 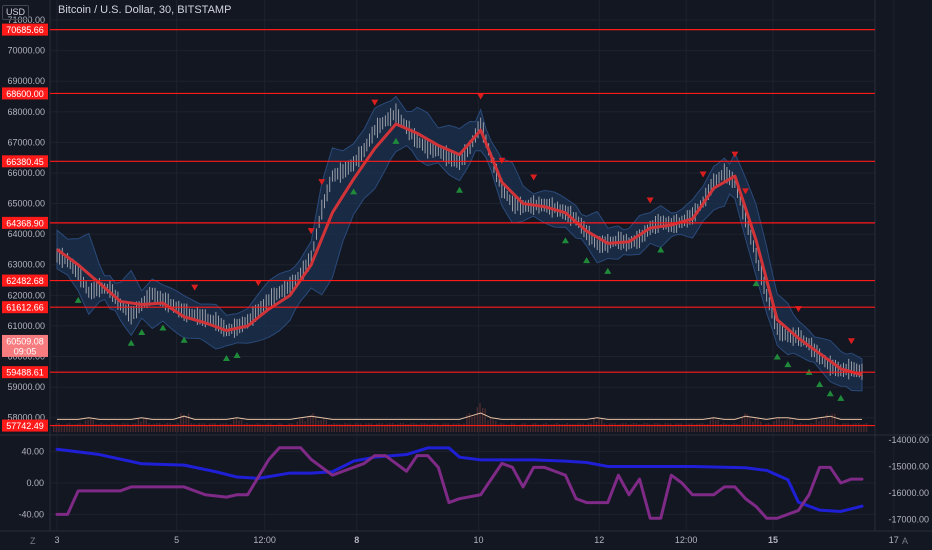 I want to click on price-level-label: 59488.61, so click(x=25, y=373).